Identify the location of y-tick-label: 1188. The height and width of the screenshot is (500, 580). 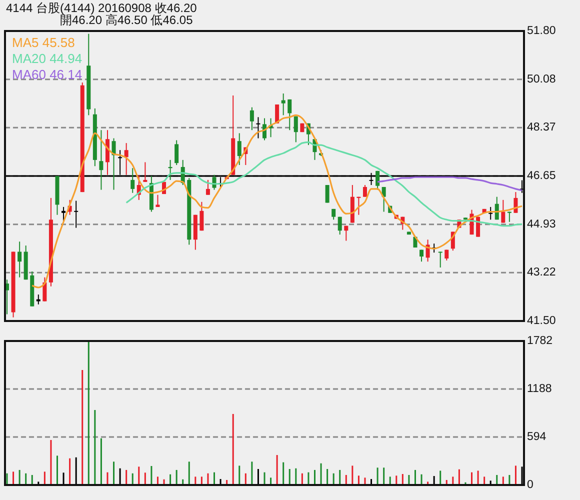
(539, 389).